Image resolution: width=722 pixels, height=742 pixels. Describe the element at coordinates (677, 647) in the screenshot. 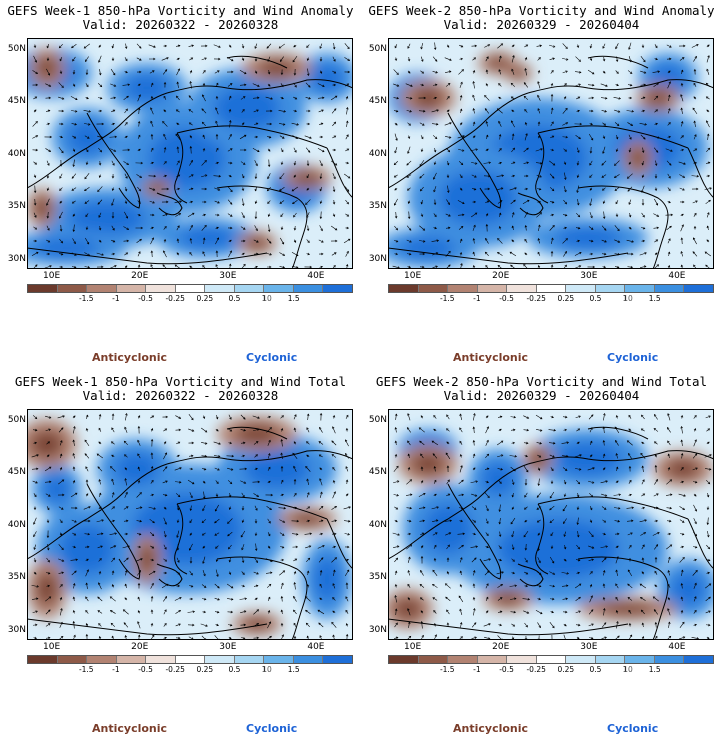

I see `longitude-label: 40E` at that location.